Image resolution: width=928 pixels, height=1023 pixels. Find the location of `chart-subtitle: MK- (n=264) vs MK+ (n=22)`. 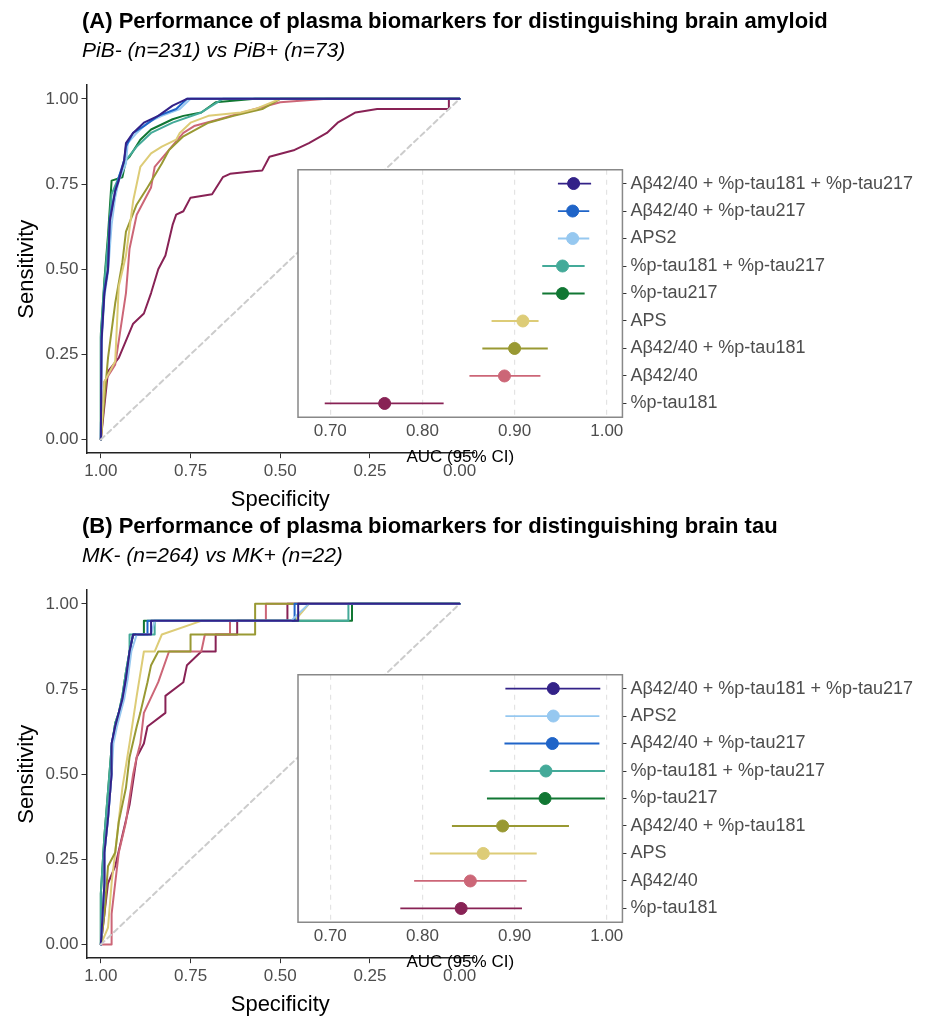

chart-subtitle: MK- (n=264) vs MK+ (n=22) is located at coordinates (213, 555).